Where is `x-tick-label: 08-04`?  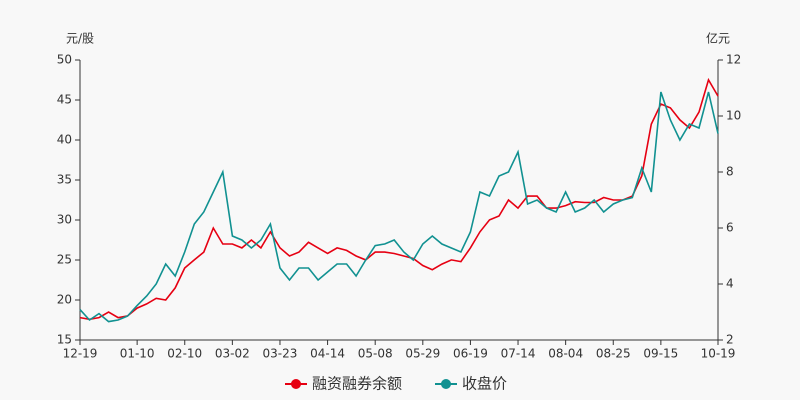 x-tick-label: 08-04 is located at coordinates (565, 354).